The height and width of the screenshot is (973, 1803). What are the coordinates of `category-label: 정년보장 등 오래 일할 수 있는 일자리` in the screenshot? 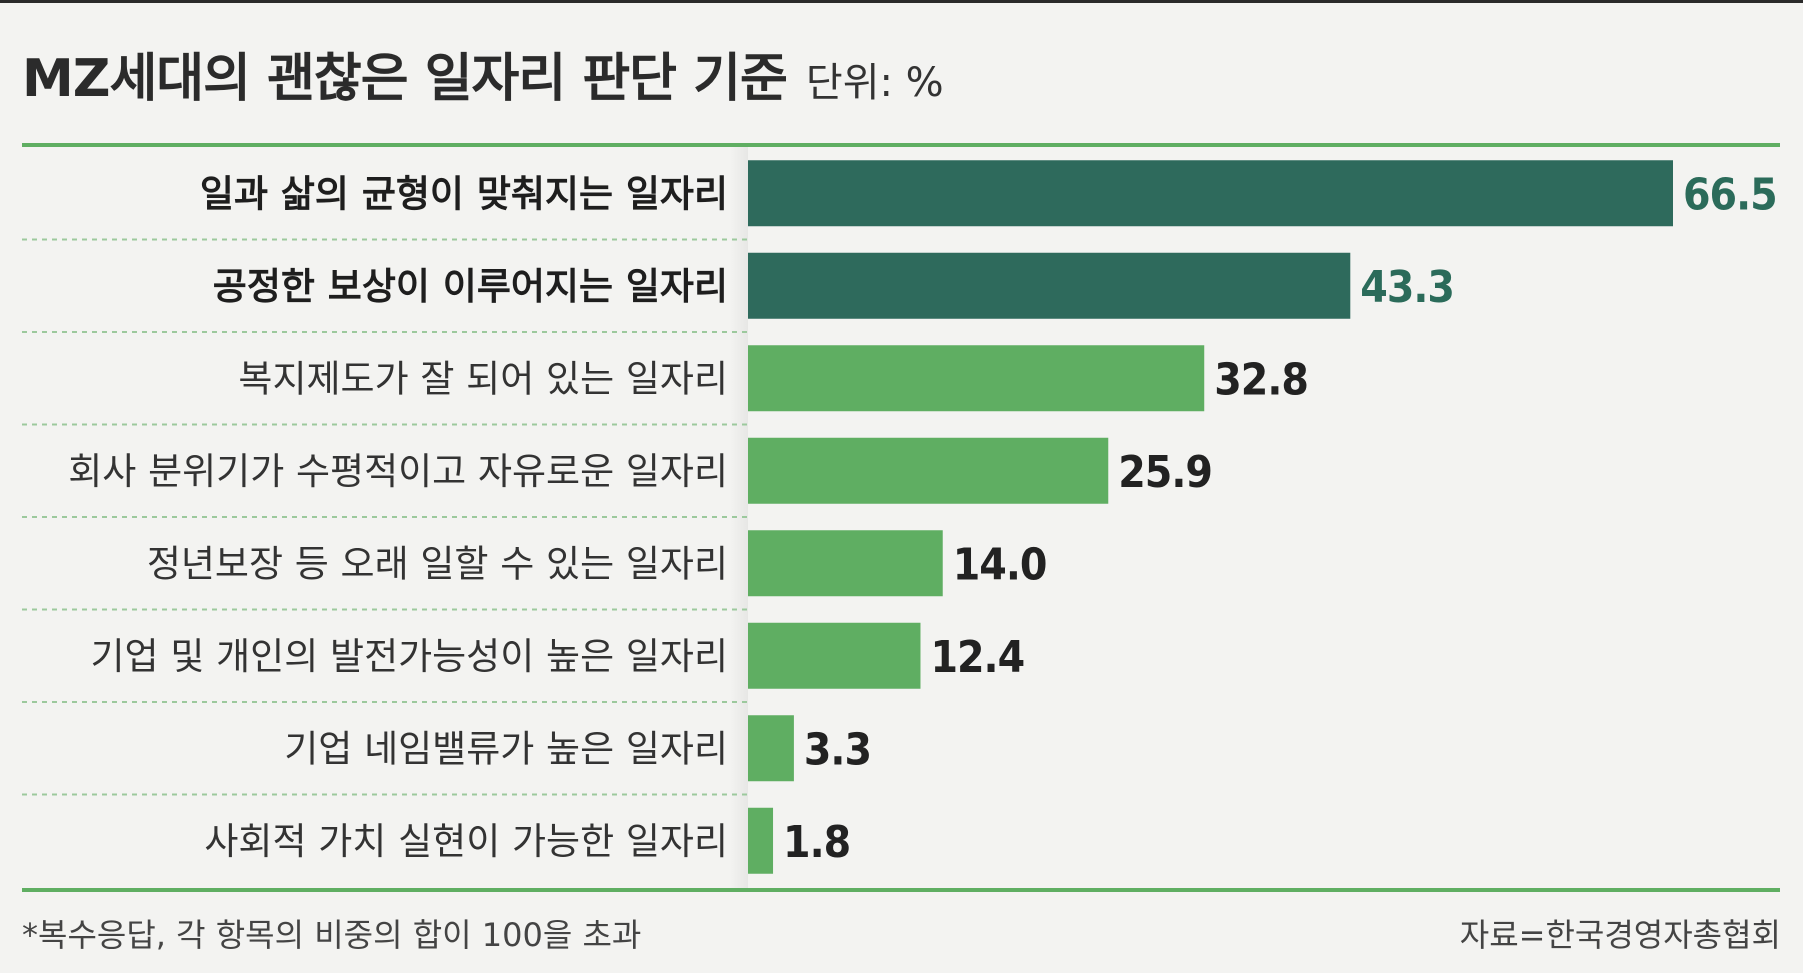 It's located at (437, 563).